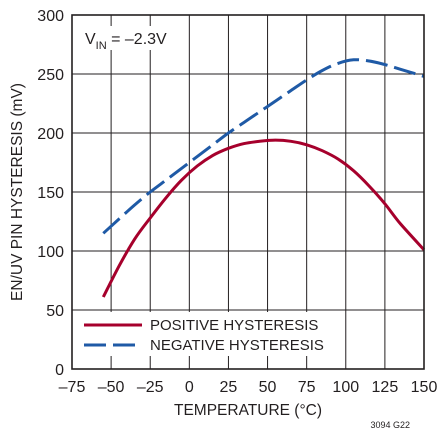 The image size is (438, 436). I want to click on legend-background, so click(206, 334).